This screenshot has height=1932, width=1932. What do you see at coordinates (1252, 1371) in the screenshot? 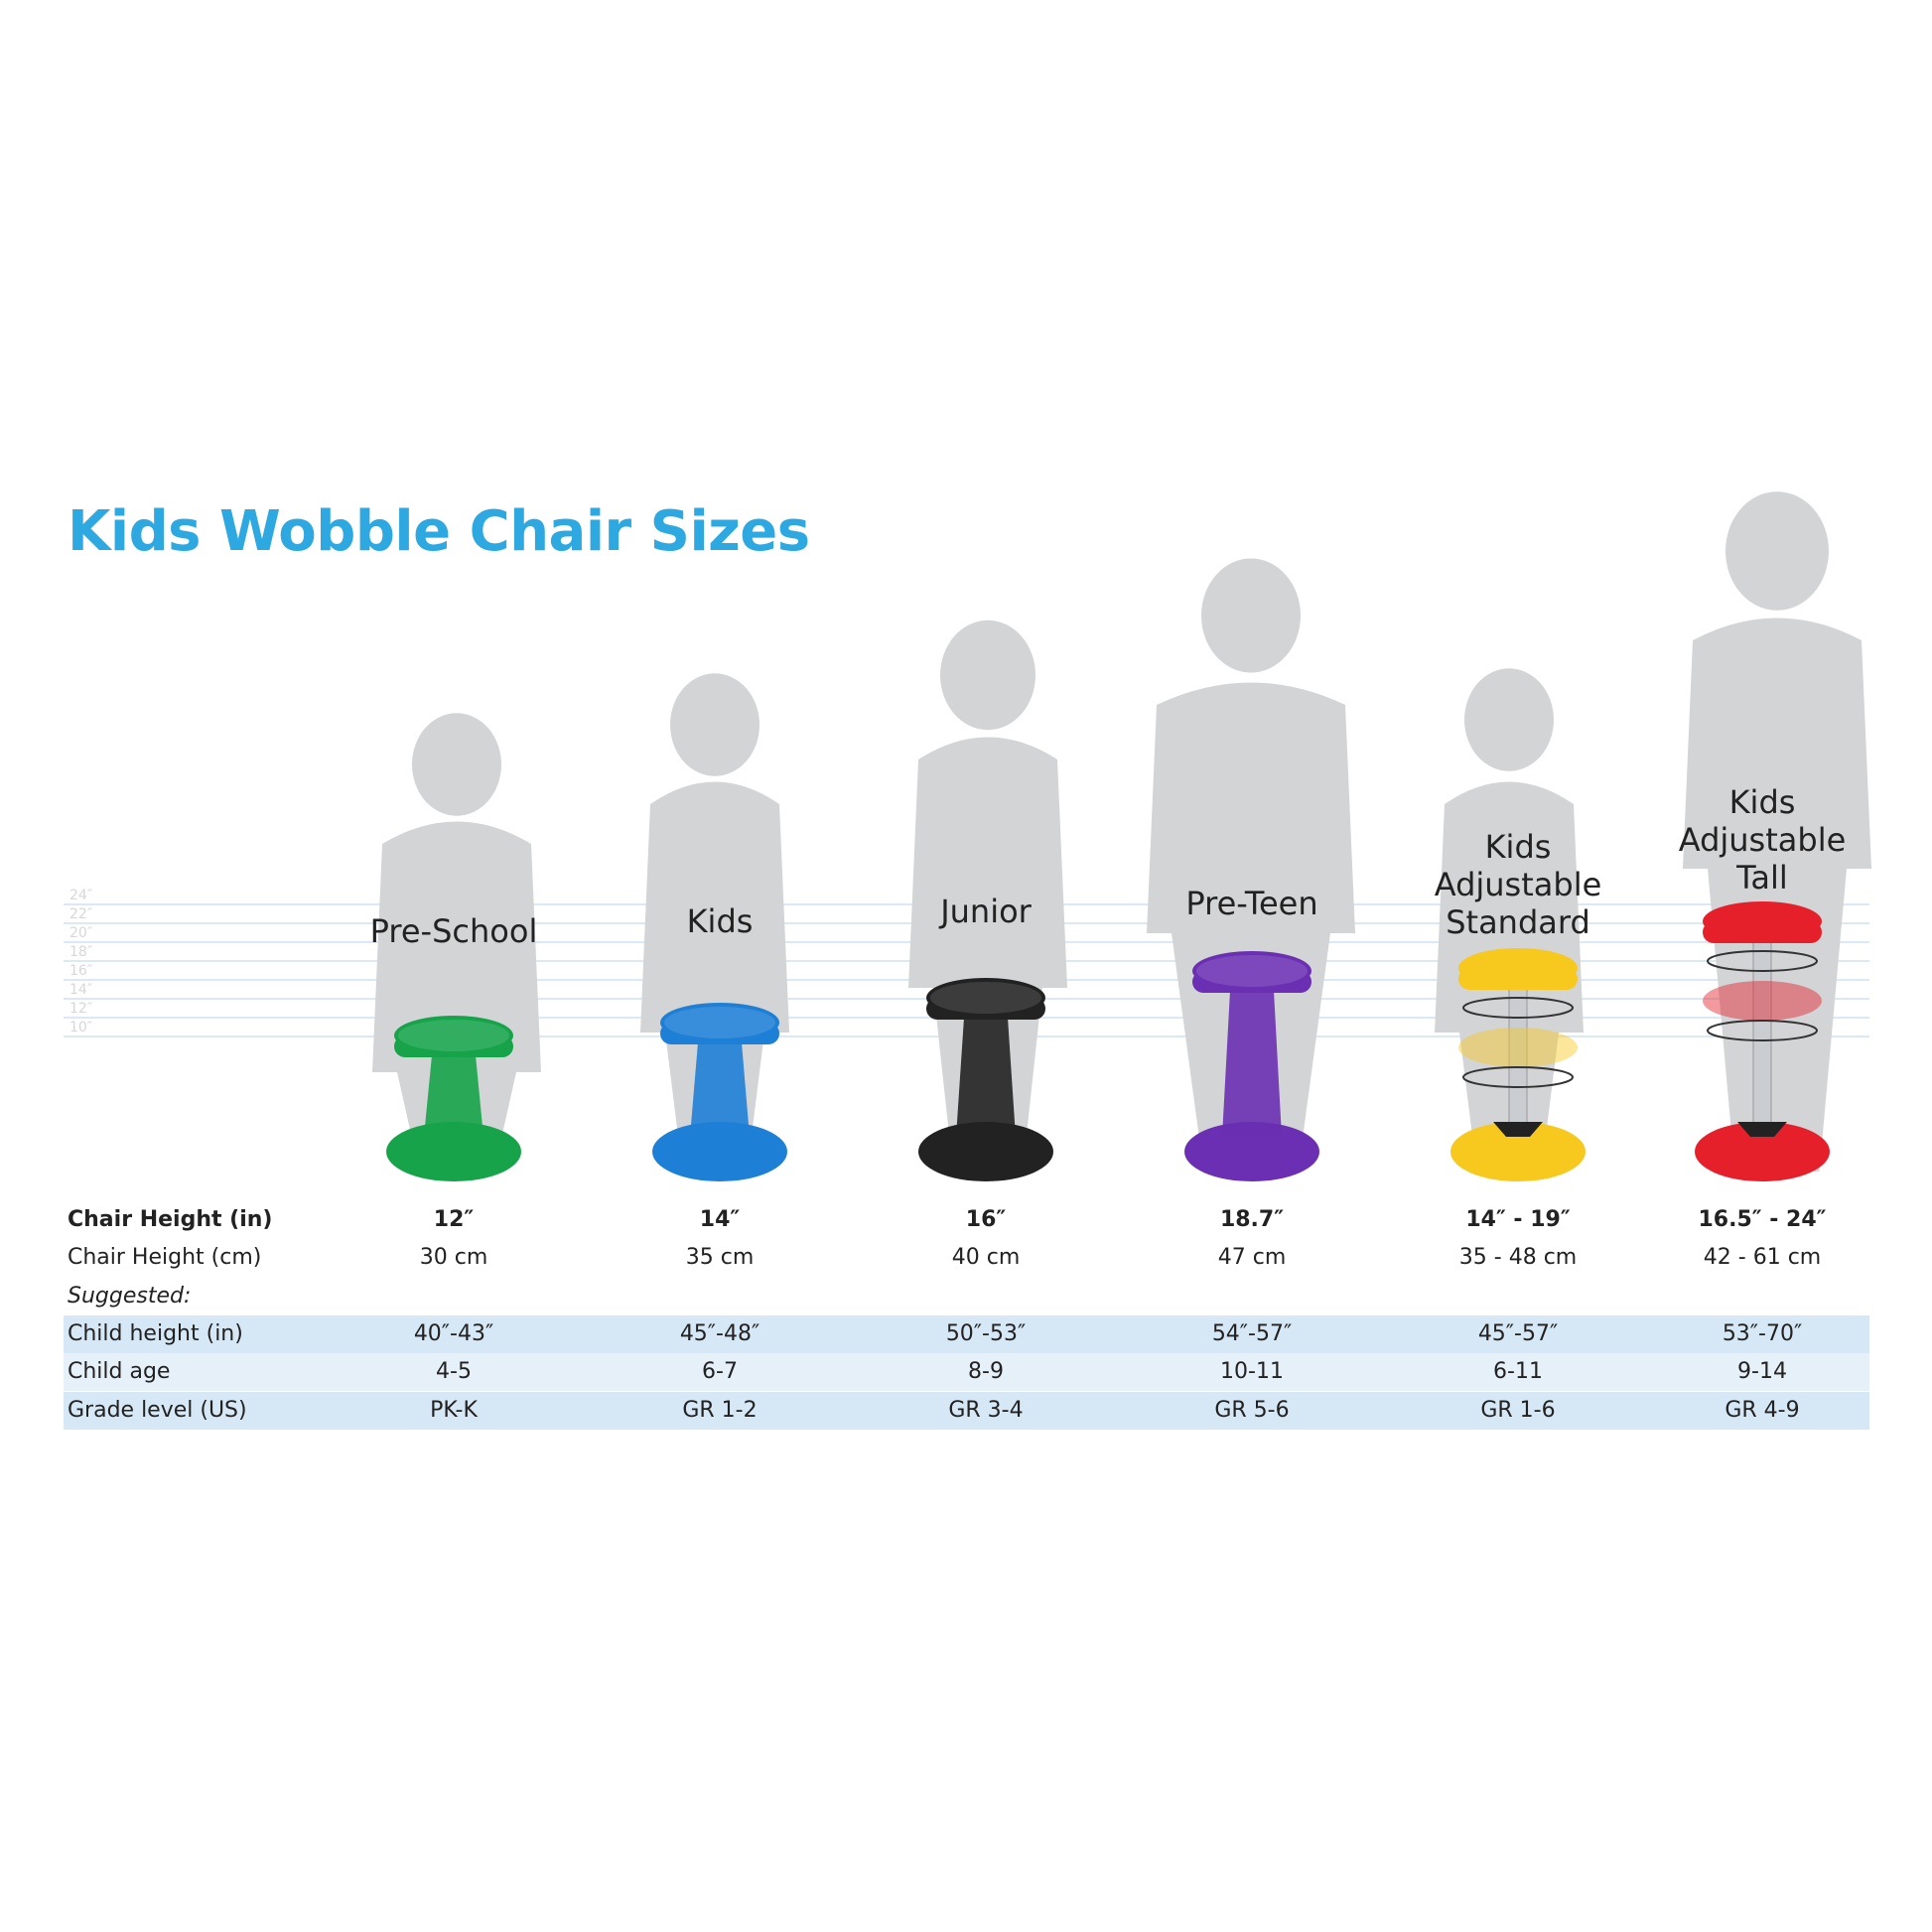
I see `cell-child-age: 10-11` at bounding box center [1252, 1371].